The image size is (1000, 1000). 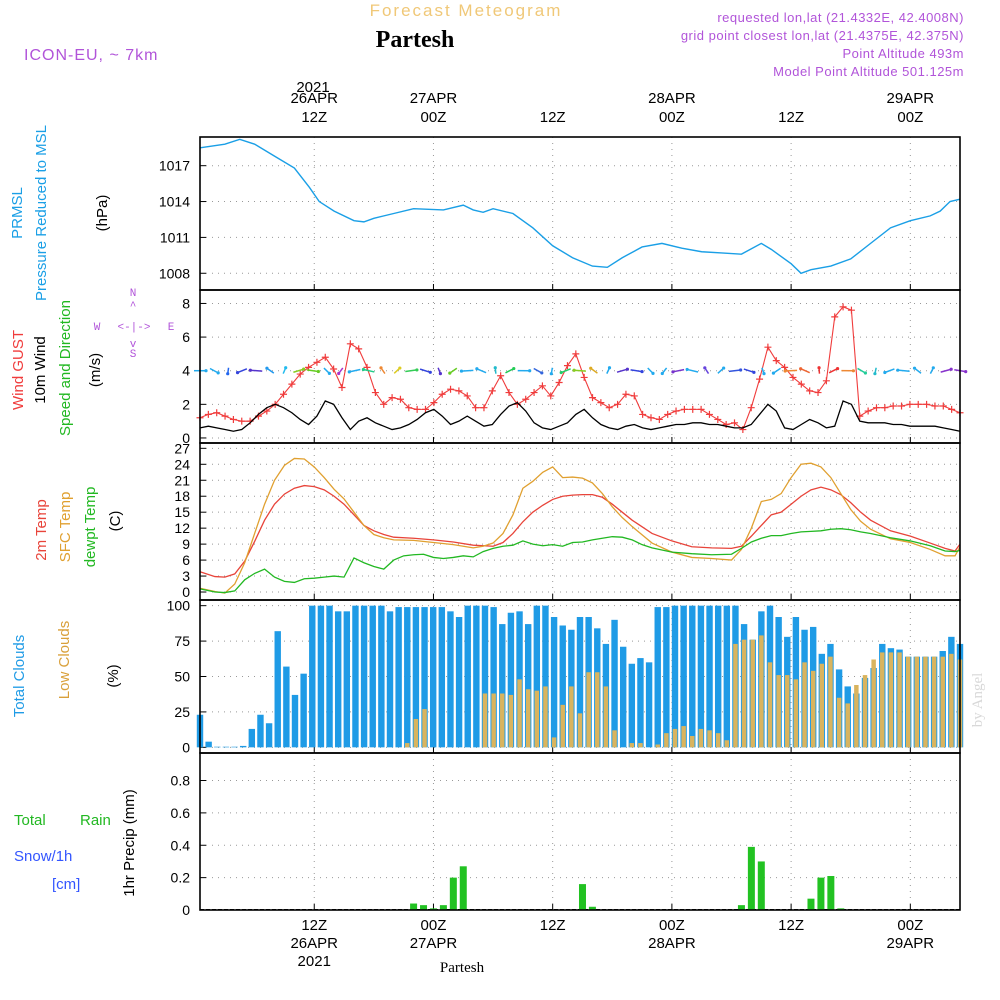 I want to click on footer-location: Partesh, so click(x=462, y=968).